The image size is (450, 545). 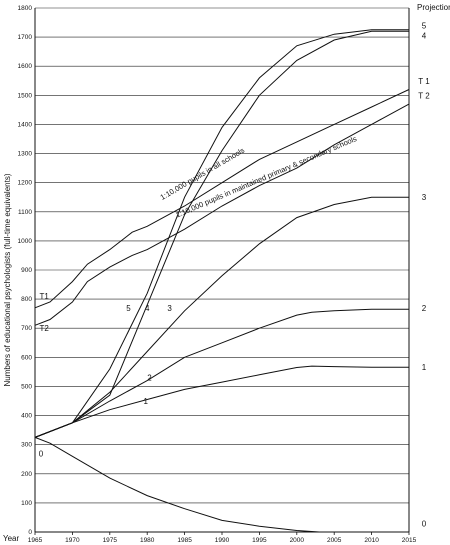 What do you see at coordinates (26, 357) in the screenshot?
I see `y-tick-label: 600` at bounding box center [26, 357].